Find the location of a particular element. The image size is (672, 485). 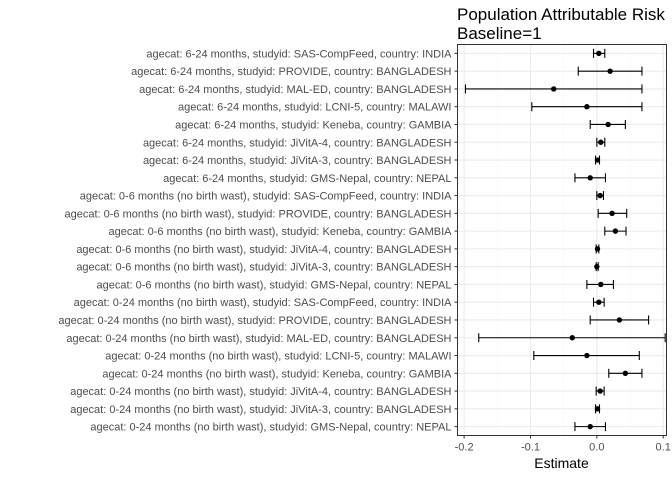

x-axis-title: Estimate is located at coordinates (561, 463).